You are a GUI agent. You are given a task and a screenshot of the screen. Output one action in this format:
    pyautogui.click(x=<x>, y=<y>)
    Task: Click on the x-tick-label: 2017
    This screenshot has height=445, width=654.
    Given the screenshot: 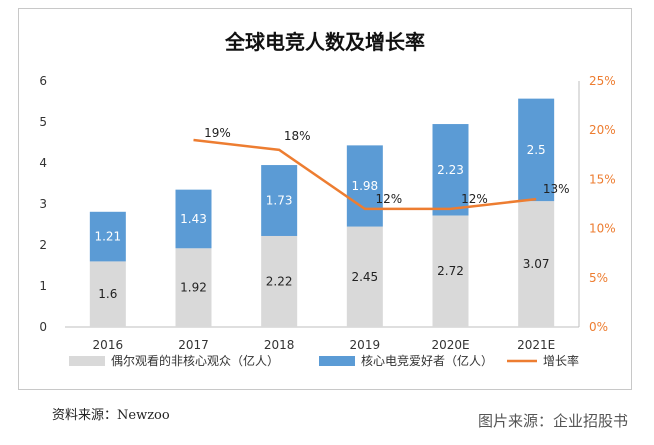 What is the action you would take?
    pyautogui.click(x=193, y=345)
    